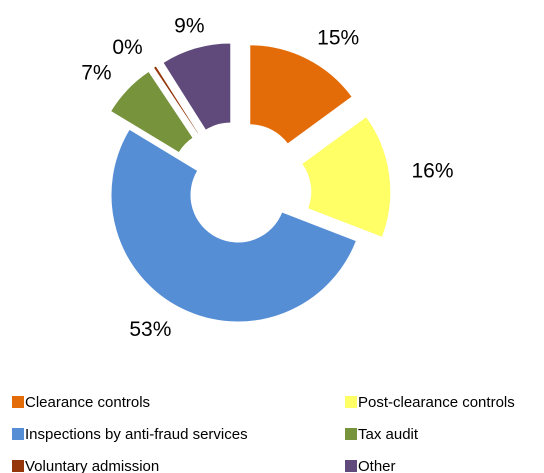 The height and width of the screenshot is (473, 544). I want to click on slice-label: 7%, so click(96, 73).